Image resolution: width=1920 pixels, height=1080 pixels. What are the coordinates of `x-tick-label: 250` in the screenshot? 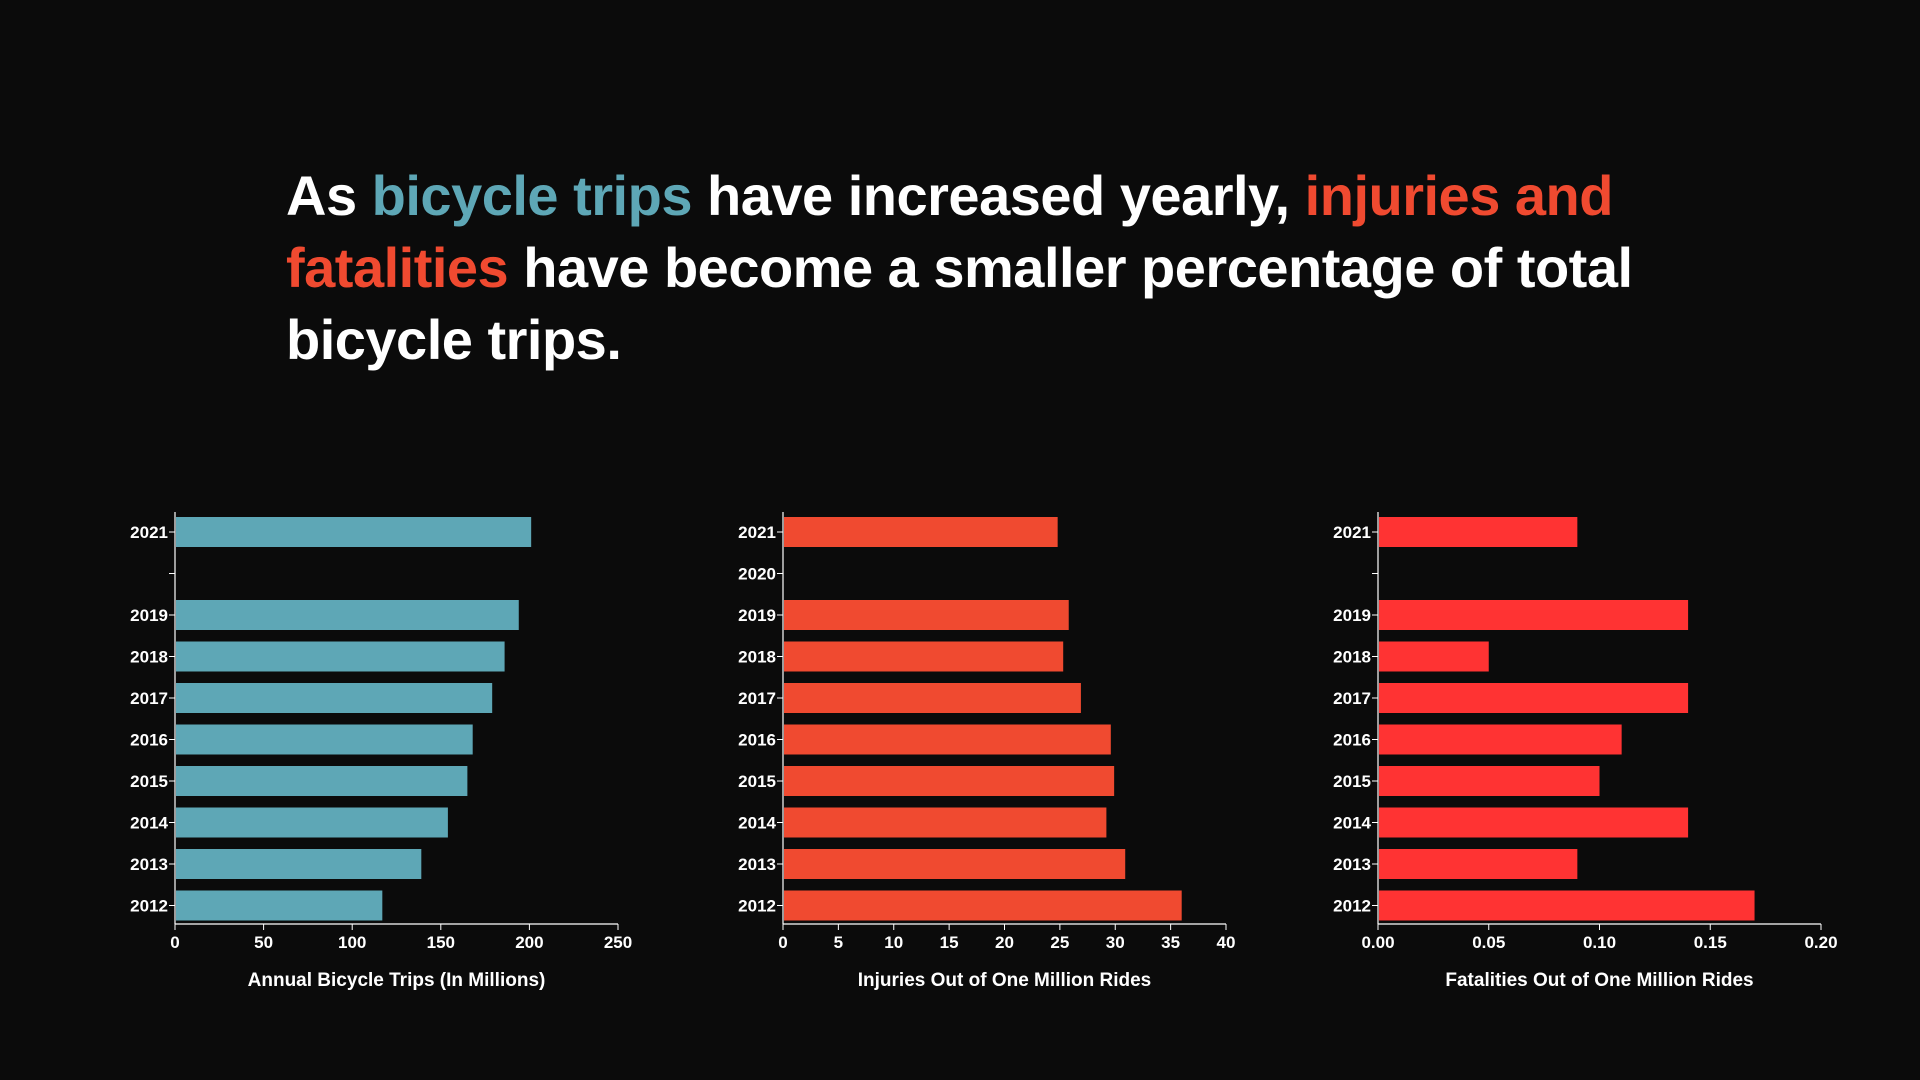 It's located at (618, 942).